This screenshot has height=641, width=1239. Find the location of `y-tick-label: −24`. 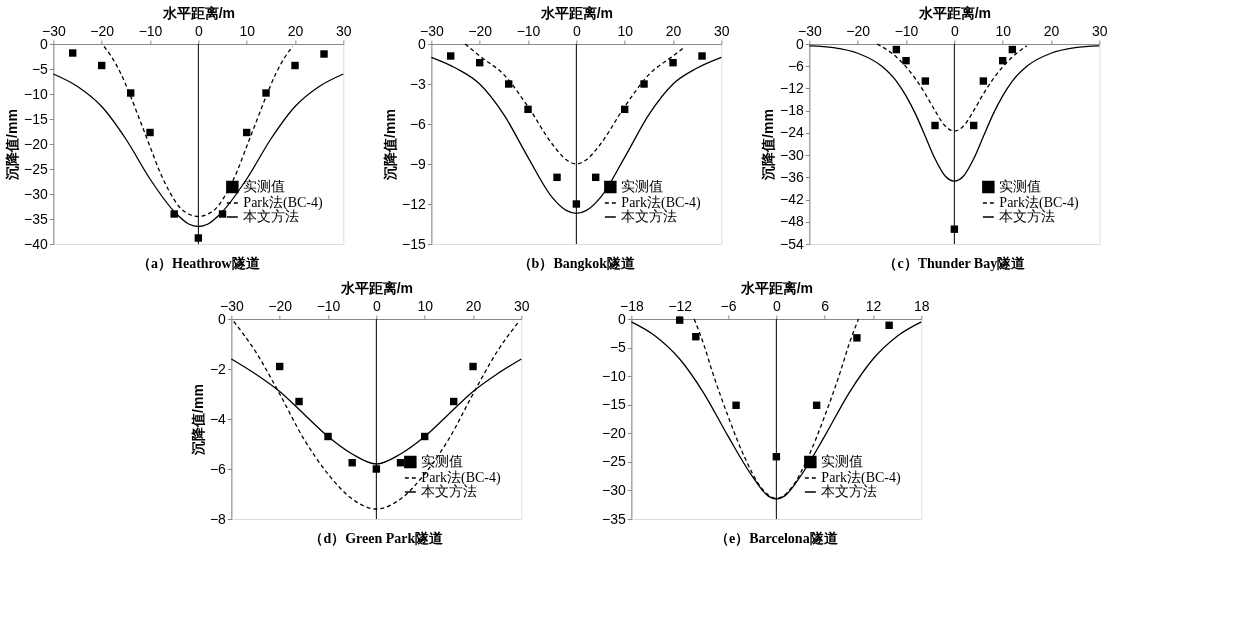

y-tick-label: −24 is located at coordinates (792, 132).